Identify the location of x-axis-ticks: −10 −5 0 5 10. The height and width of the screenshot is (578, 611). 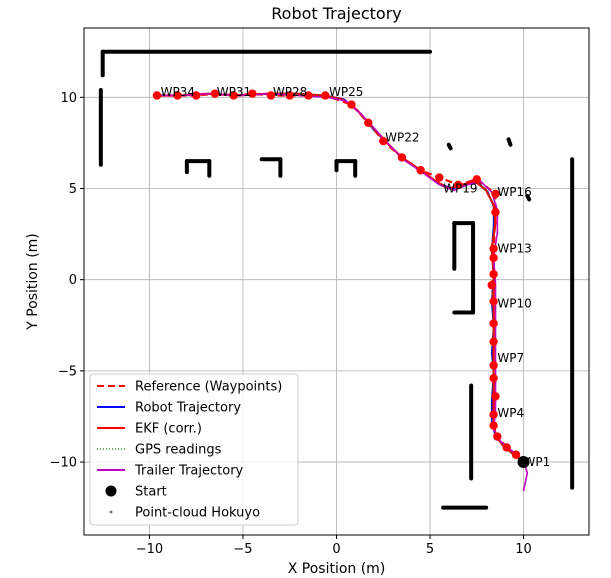
(334, 546).